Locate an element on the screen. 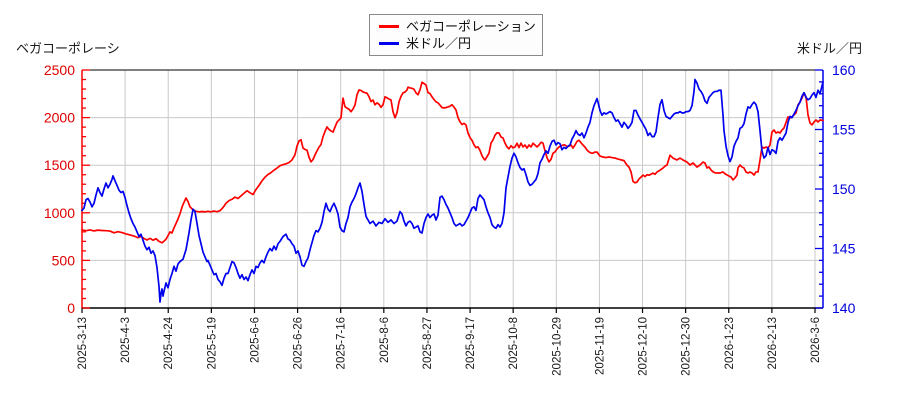  left-axis-tick-label: 1500 is located at coordinates (59, 165).